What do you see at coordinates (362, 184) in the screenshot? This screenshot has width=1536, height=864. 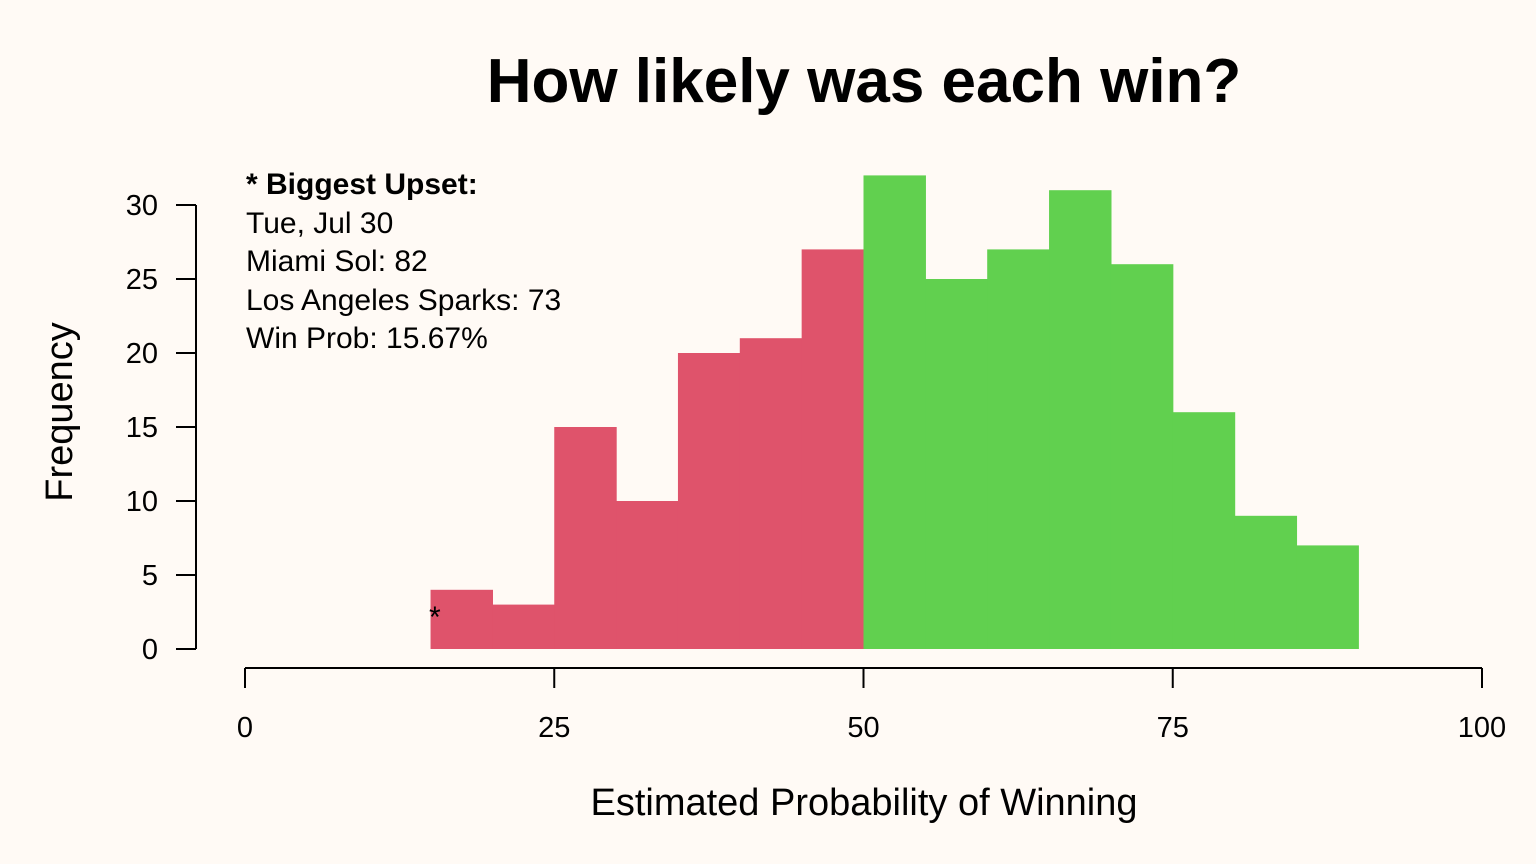 I see `annotation-heading: * Biggest Upset:` at bounding box center [362, 184].